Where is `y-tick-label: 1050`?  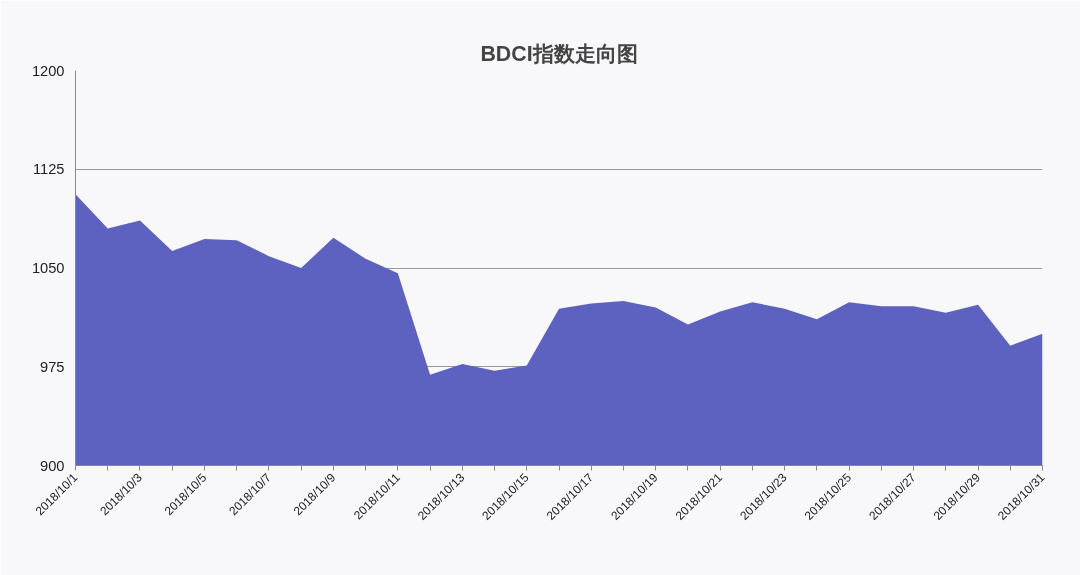 y-tick-label: 1050 is located at coordinates (48, 268).